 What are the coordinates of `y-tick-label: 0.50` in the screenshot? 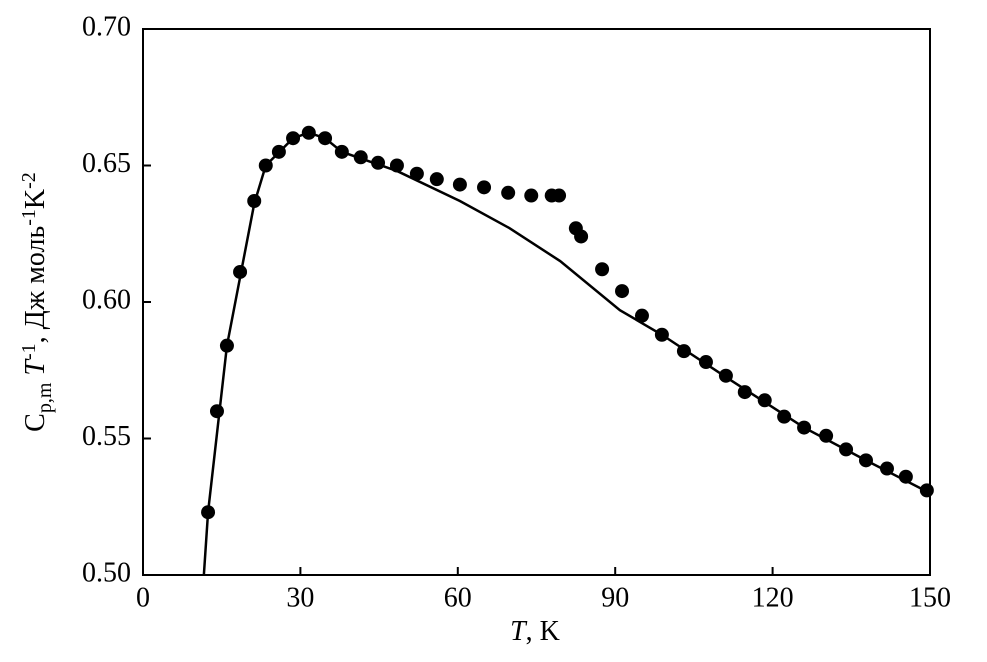 It's located at (106, 572).